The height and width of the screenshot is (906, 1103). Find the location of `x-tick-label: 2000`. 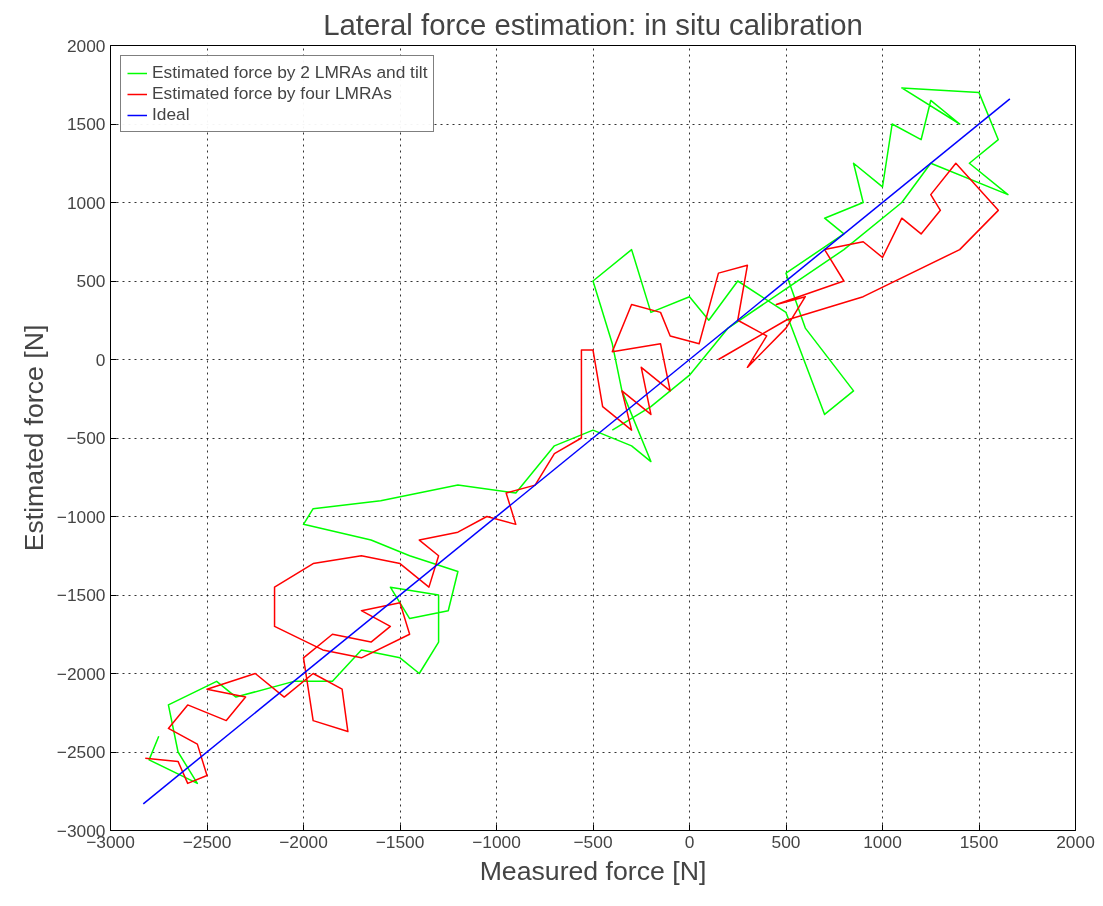

x-tick-label: 2000 is located at coordinates (1075, 841).